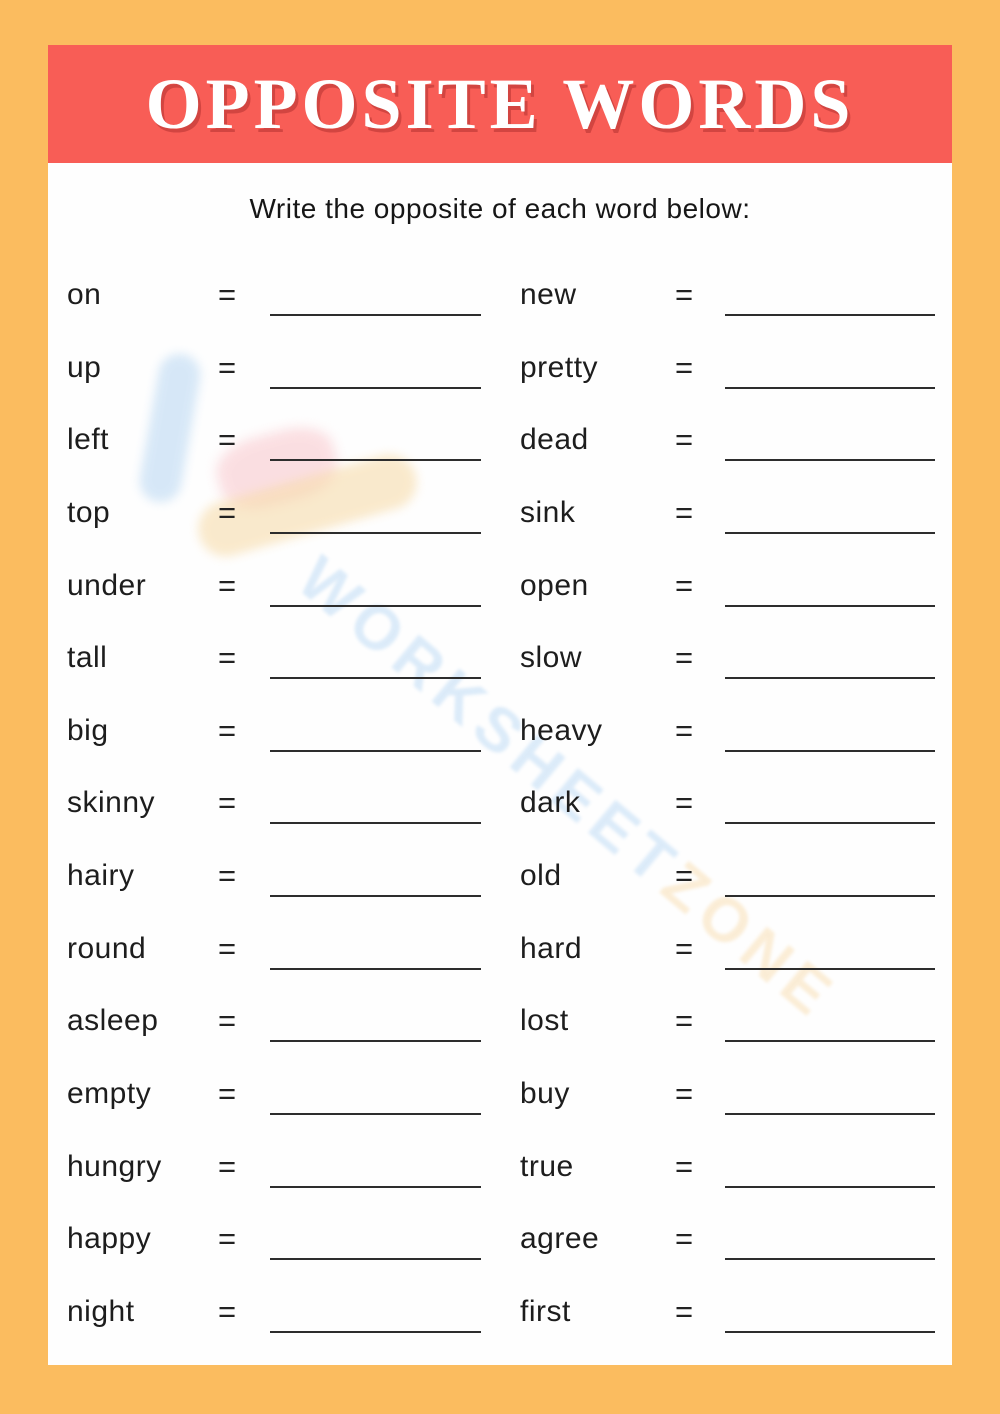 Image resolution: width=1000 pixels, height=1414 pixels. What do you see at coordinates (87, 658) in the screenshot?
I see `word-label: tall` at bounding box center [87, 658].